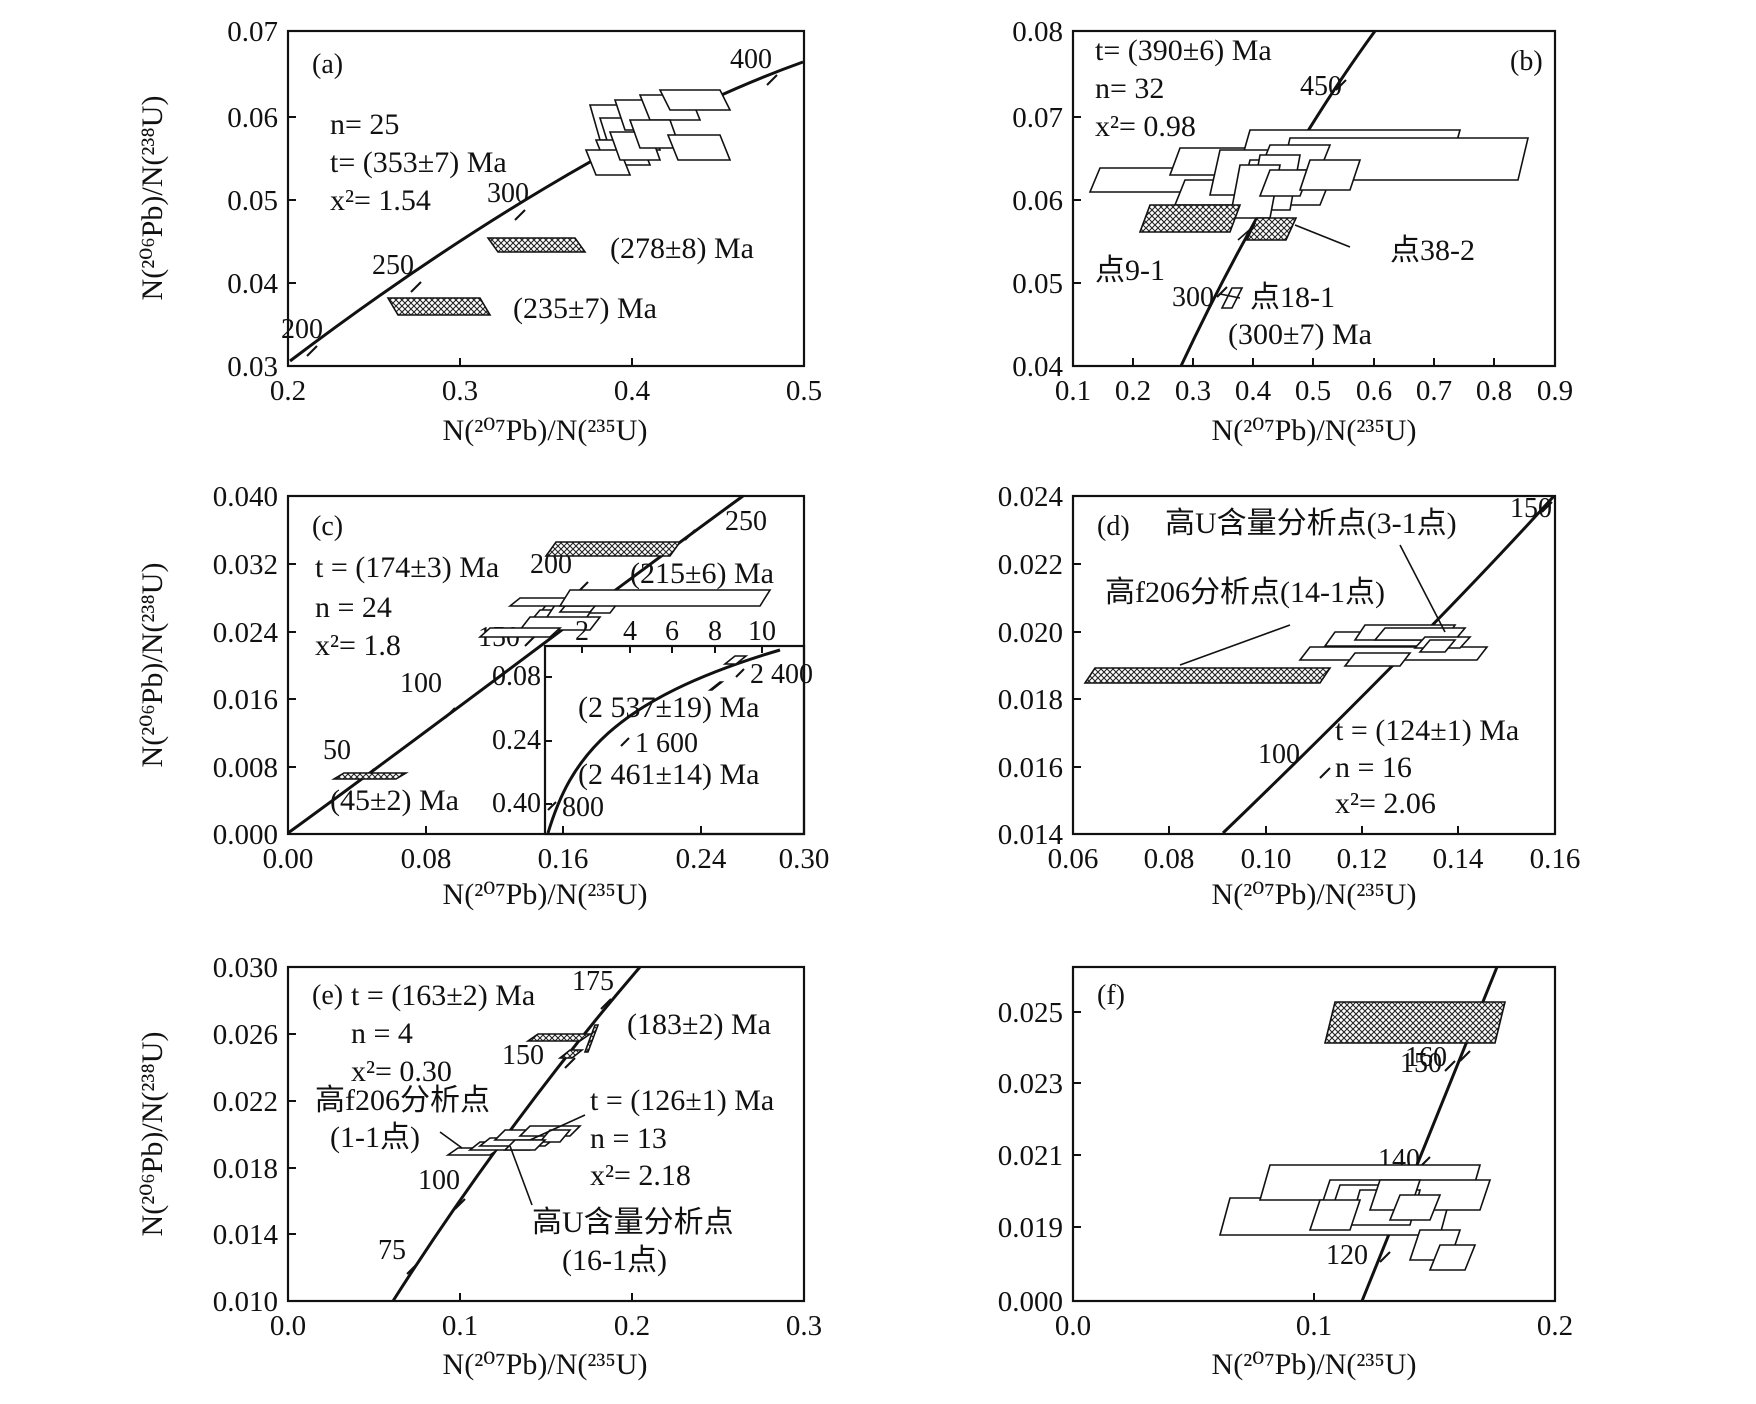  What do you see at coordinates (1385, 803) in the screenshot?
I see `annotation: x²= 2.06` at bounding box center [1385, 803].